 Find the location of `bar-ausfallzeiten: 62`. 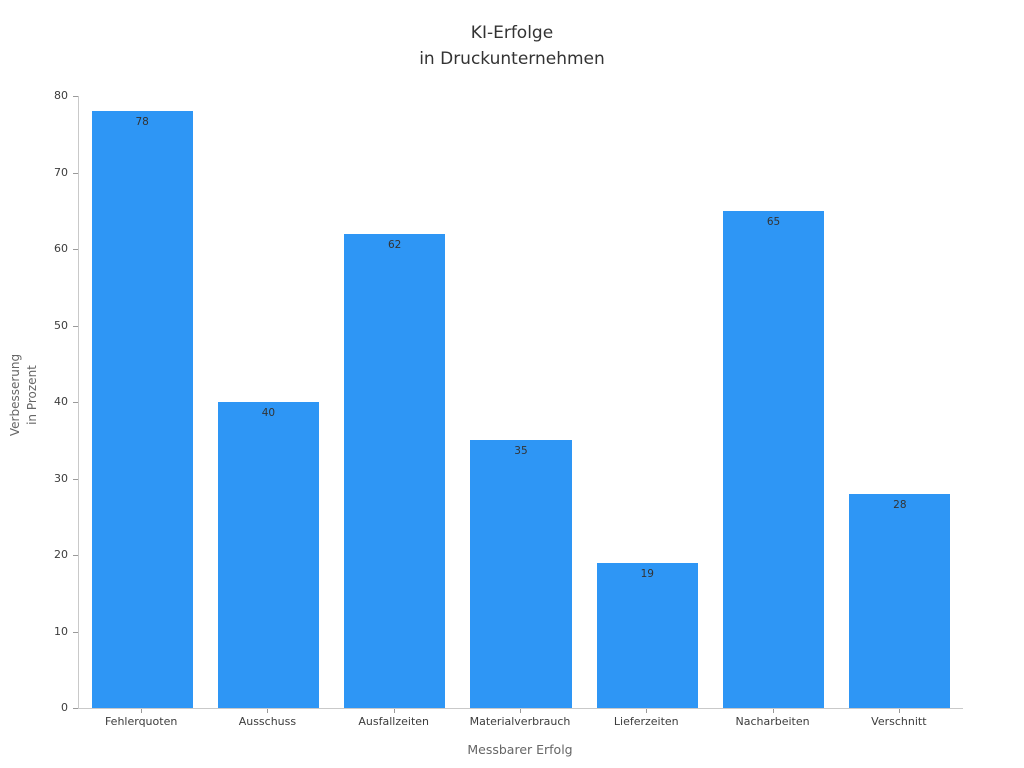

bar-ausfallzeiten: 62 is located at coordinates (395, 470).